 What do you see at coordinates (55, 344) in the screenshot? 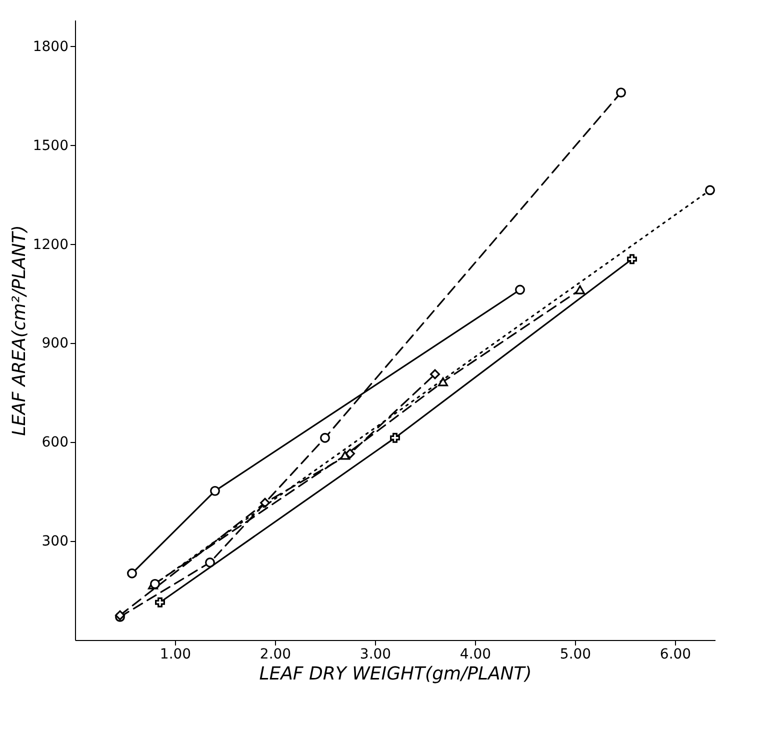
I see `y-tick-label: 900` at bounding box center [55, 344].